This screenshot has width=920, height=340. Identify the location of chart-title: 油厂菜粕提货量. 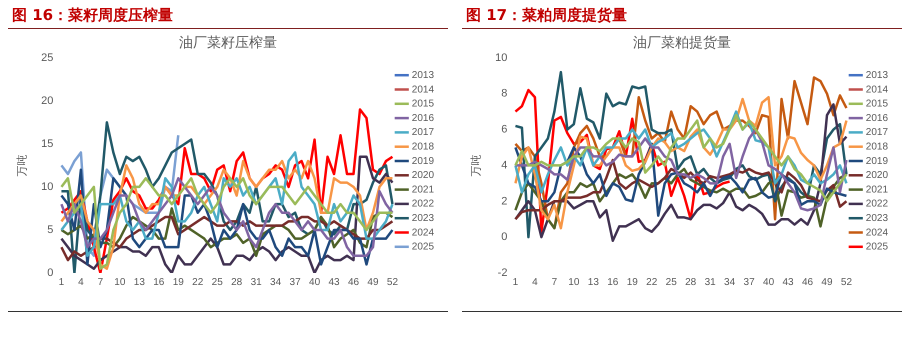
(682, 43).